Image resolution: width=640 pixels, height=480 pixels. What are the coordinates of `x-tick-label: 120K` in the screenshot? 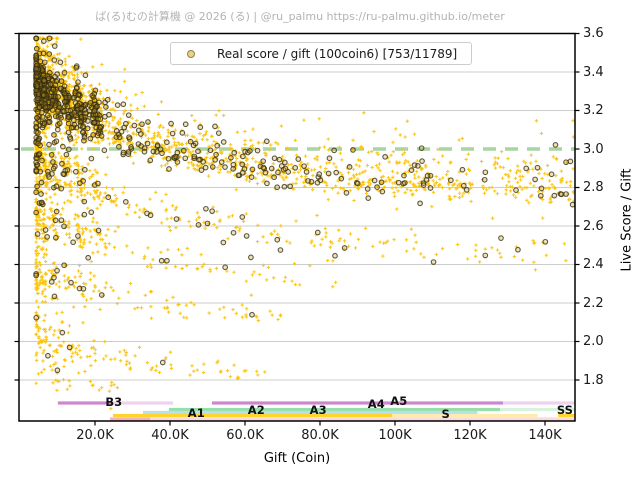 It's located at (470, 435).